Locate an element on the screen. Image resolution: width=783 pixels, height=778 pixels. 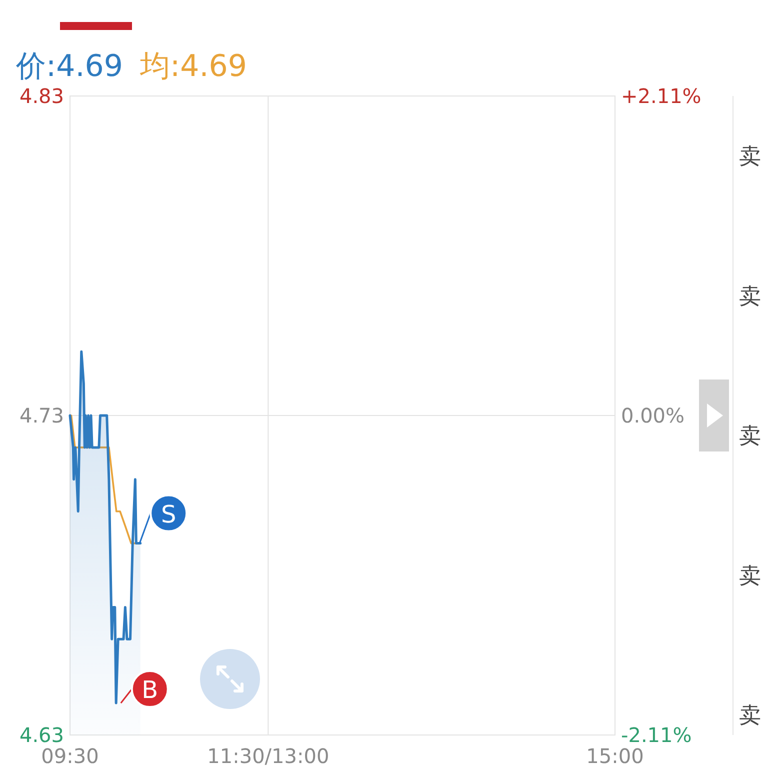
y2-tick-label: -2.11% is located at coordinates (656, 735).